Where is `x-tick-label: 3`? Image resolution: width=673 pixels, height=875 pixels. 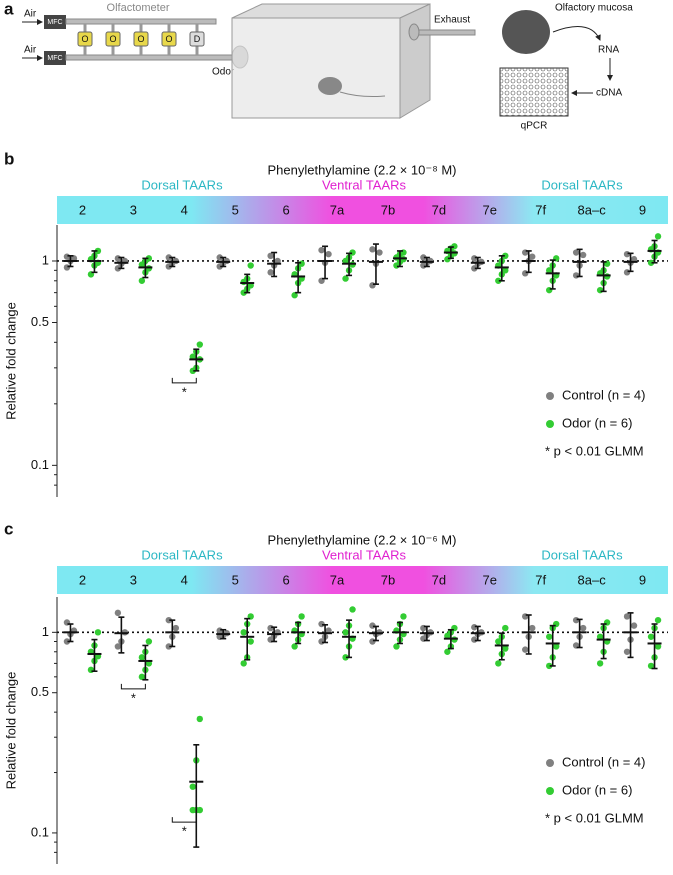
x-tick-label: 3 is located at coordinates (133, 579).